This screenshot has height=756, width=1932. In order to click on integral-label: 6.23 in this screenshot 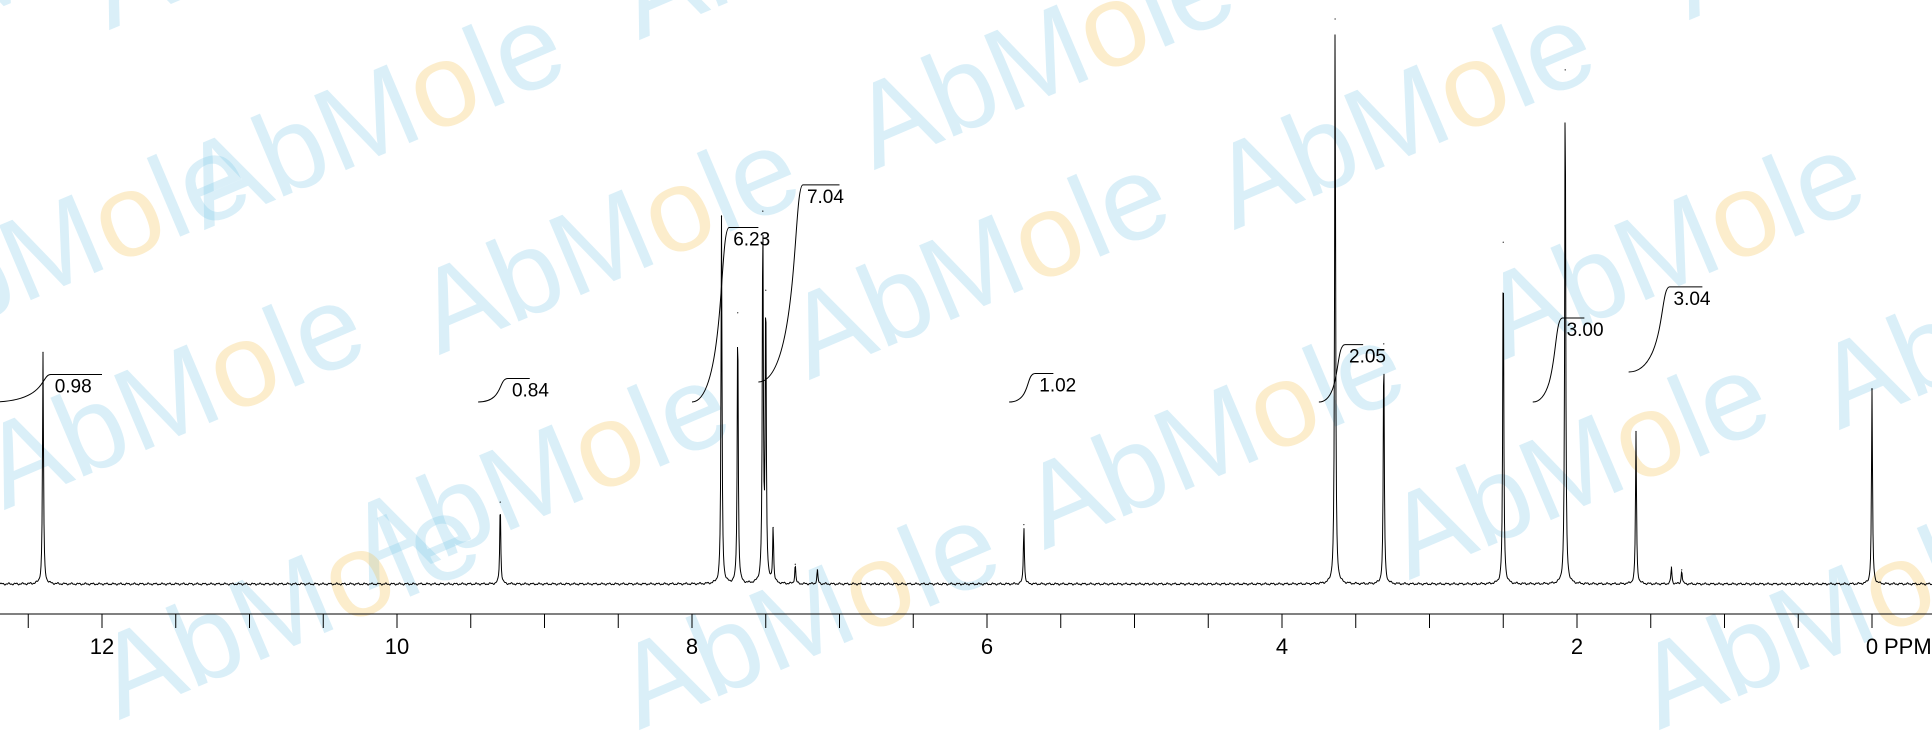, I will do `click(751, 240)`.